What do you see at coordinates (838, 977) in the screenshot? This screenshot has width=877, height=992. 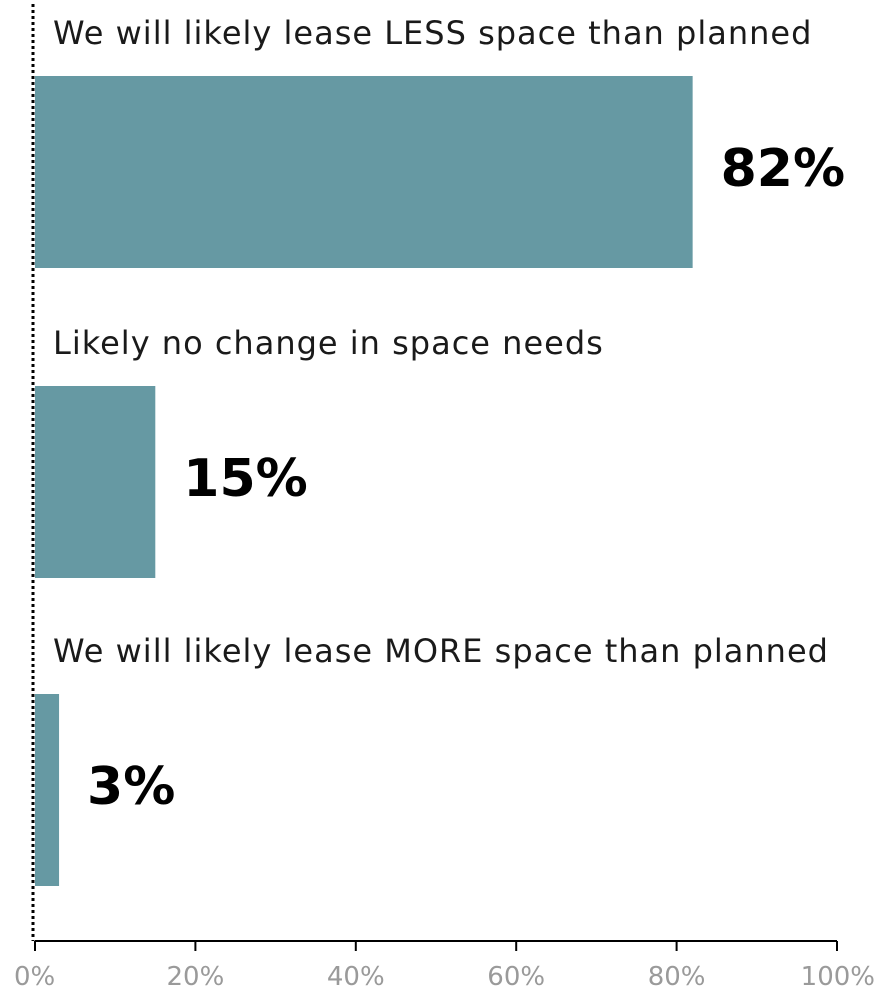 I see `x-tick-label: 100%` at bounding box center [838, 977].